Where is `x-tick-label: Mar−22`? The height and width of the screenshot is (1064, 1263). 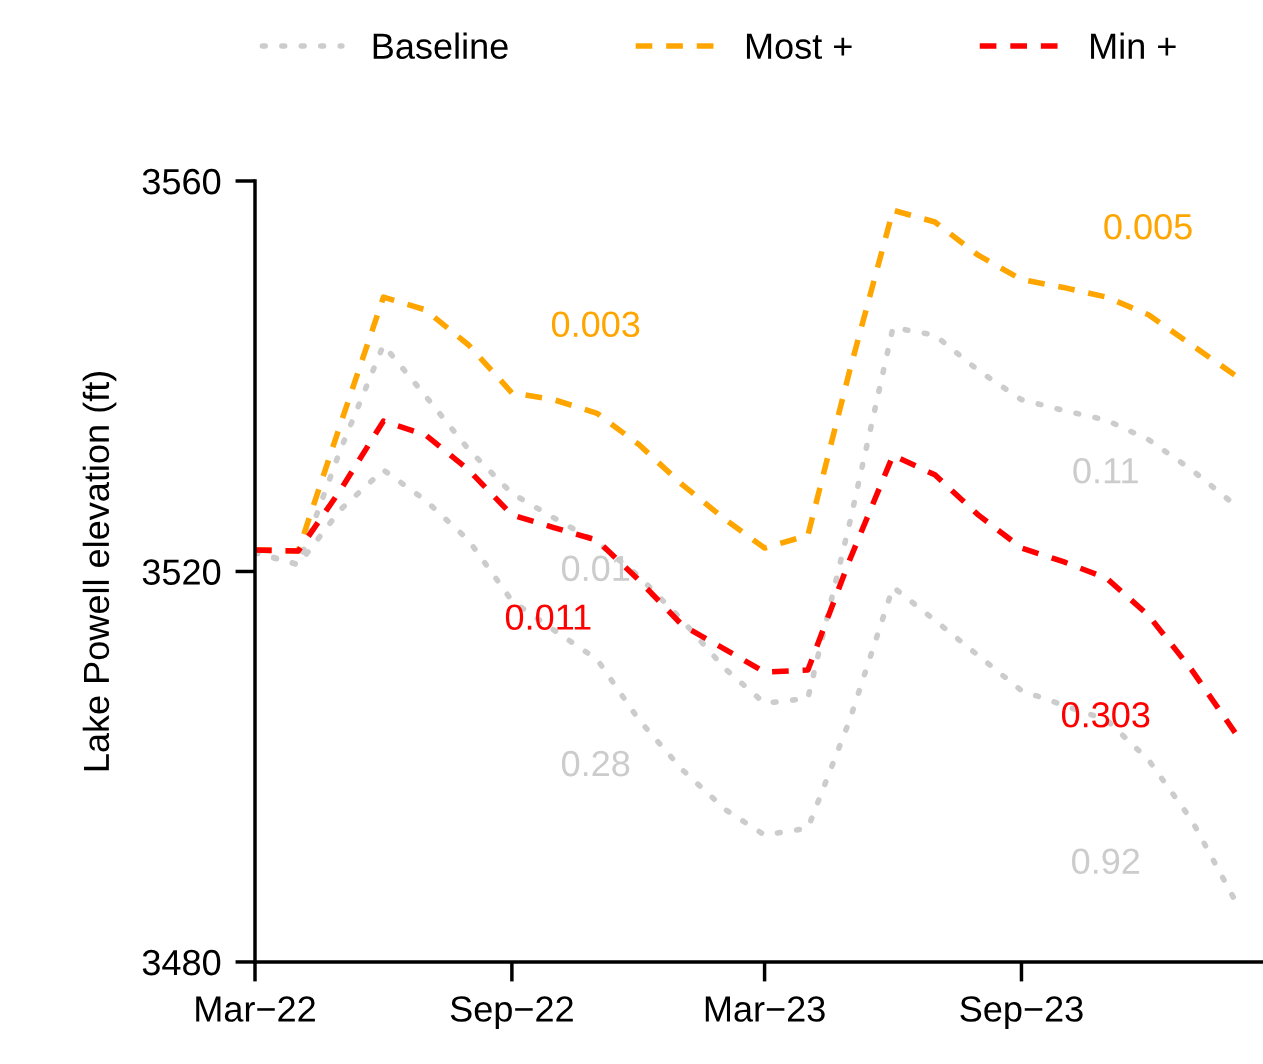 x-tick-label: Mar−22 is located at coordinates (255, 1009).